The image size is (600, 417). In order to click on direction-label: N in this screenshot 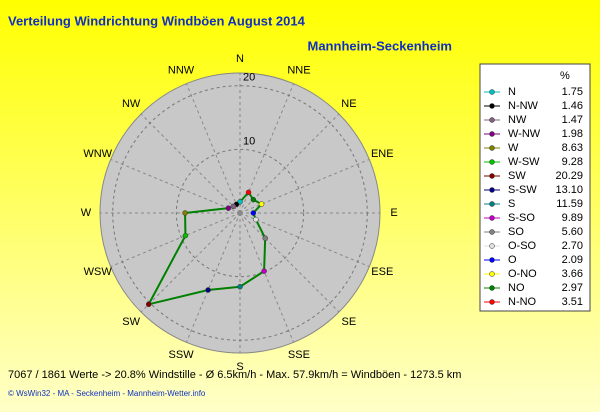, I will do `click(240, 59)`.